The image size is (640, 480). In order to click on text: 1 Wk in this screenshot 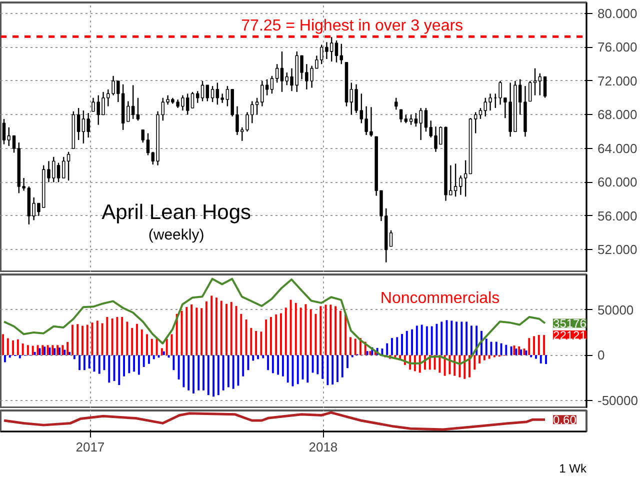, I will do `click(573, 469)`.